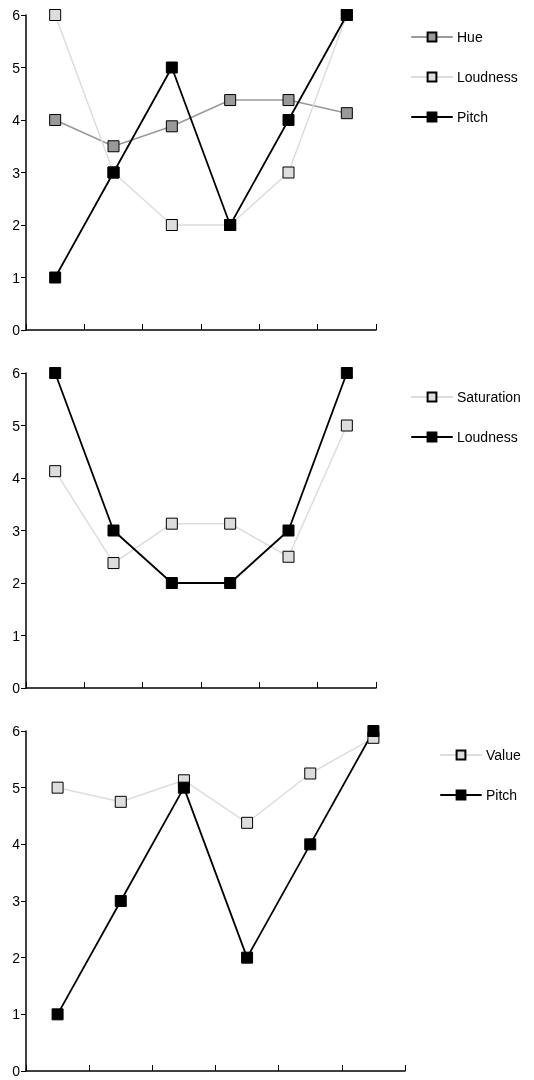 The image size is (534, 1080). Describe the element at coordinates (503, 755) in the screenshot. I see `legend-label: Value` at that location.